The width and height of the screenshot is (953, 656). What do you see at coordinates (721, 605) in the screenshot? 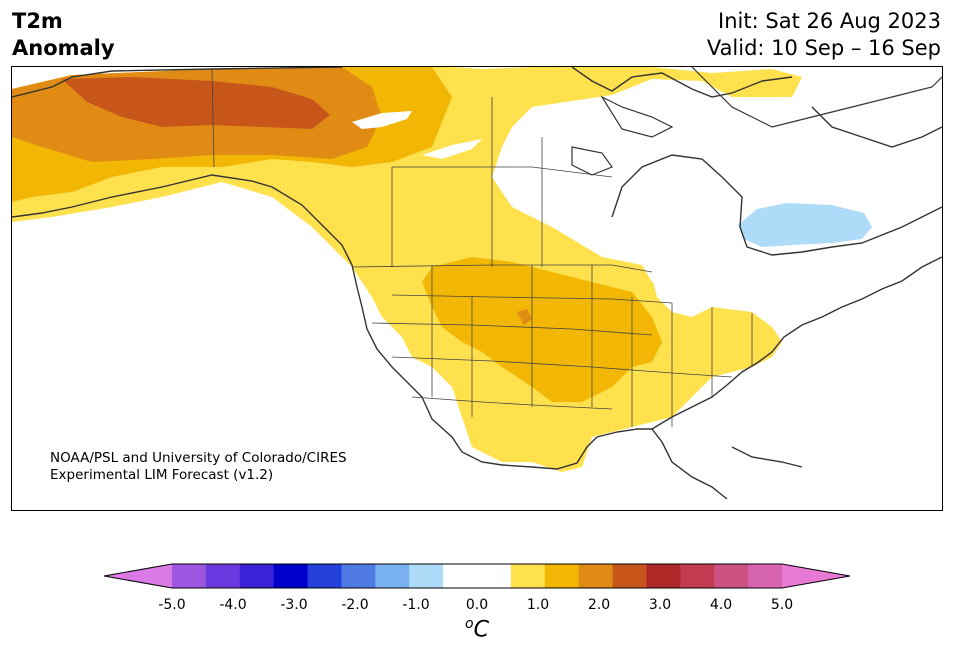
I see `colorbar-tick-label: 4.0` at bounding box center [721, 605].